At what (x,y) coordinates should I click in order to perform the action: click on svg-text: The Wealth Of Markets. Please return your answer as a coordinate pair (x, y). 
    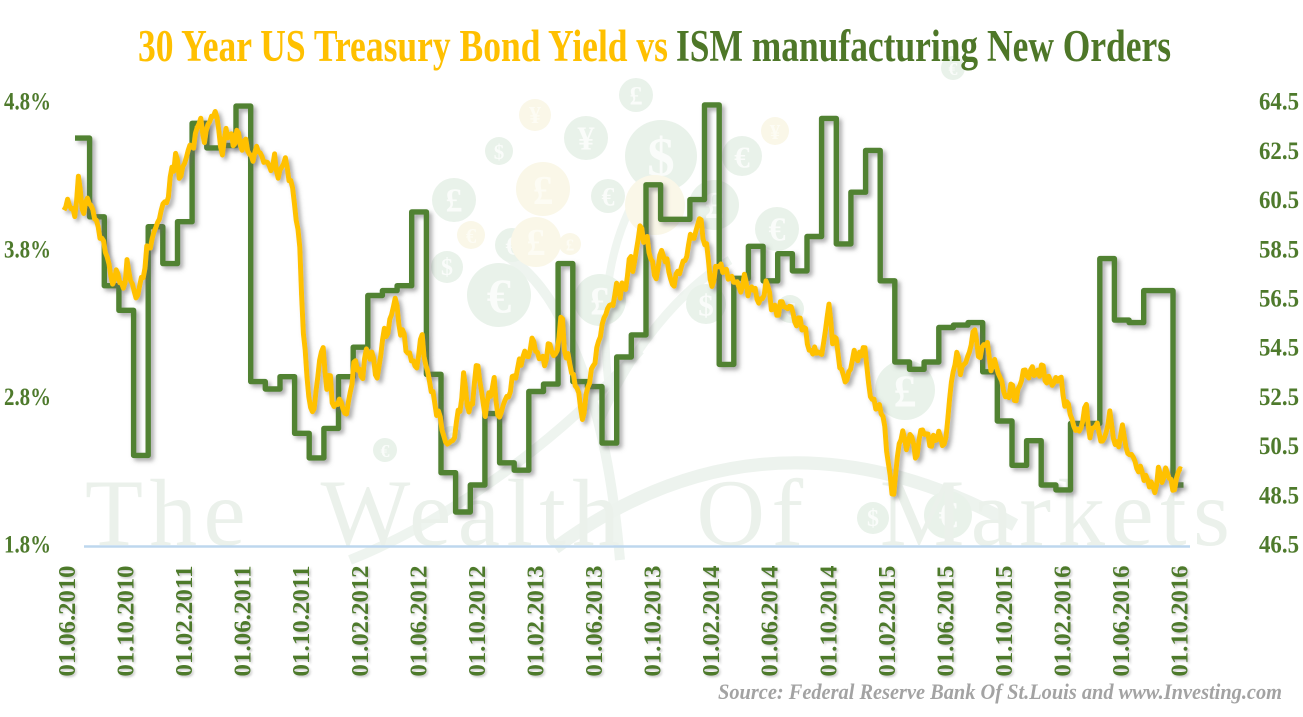
    Looking at the image, I should click on (657, 513).